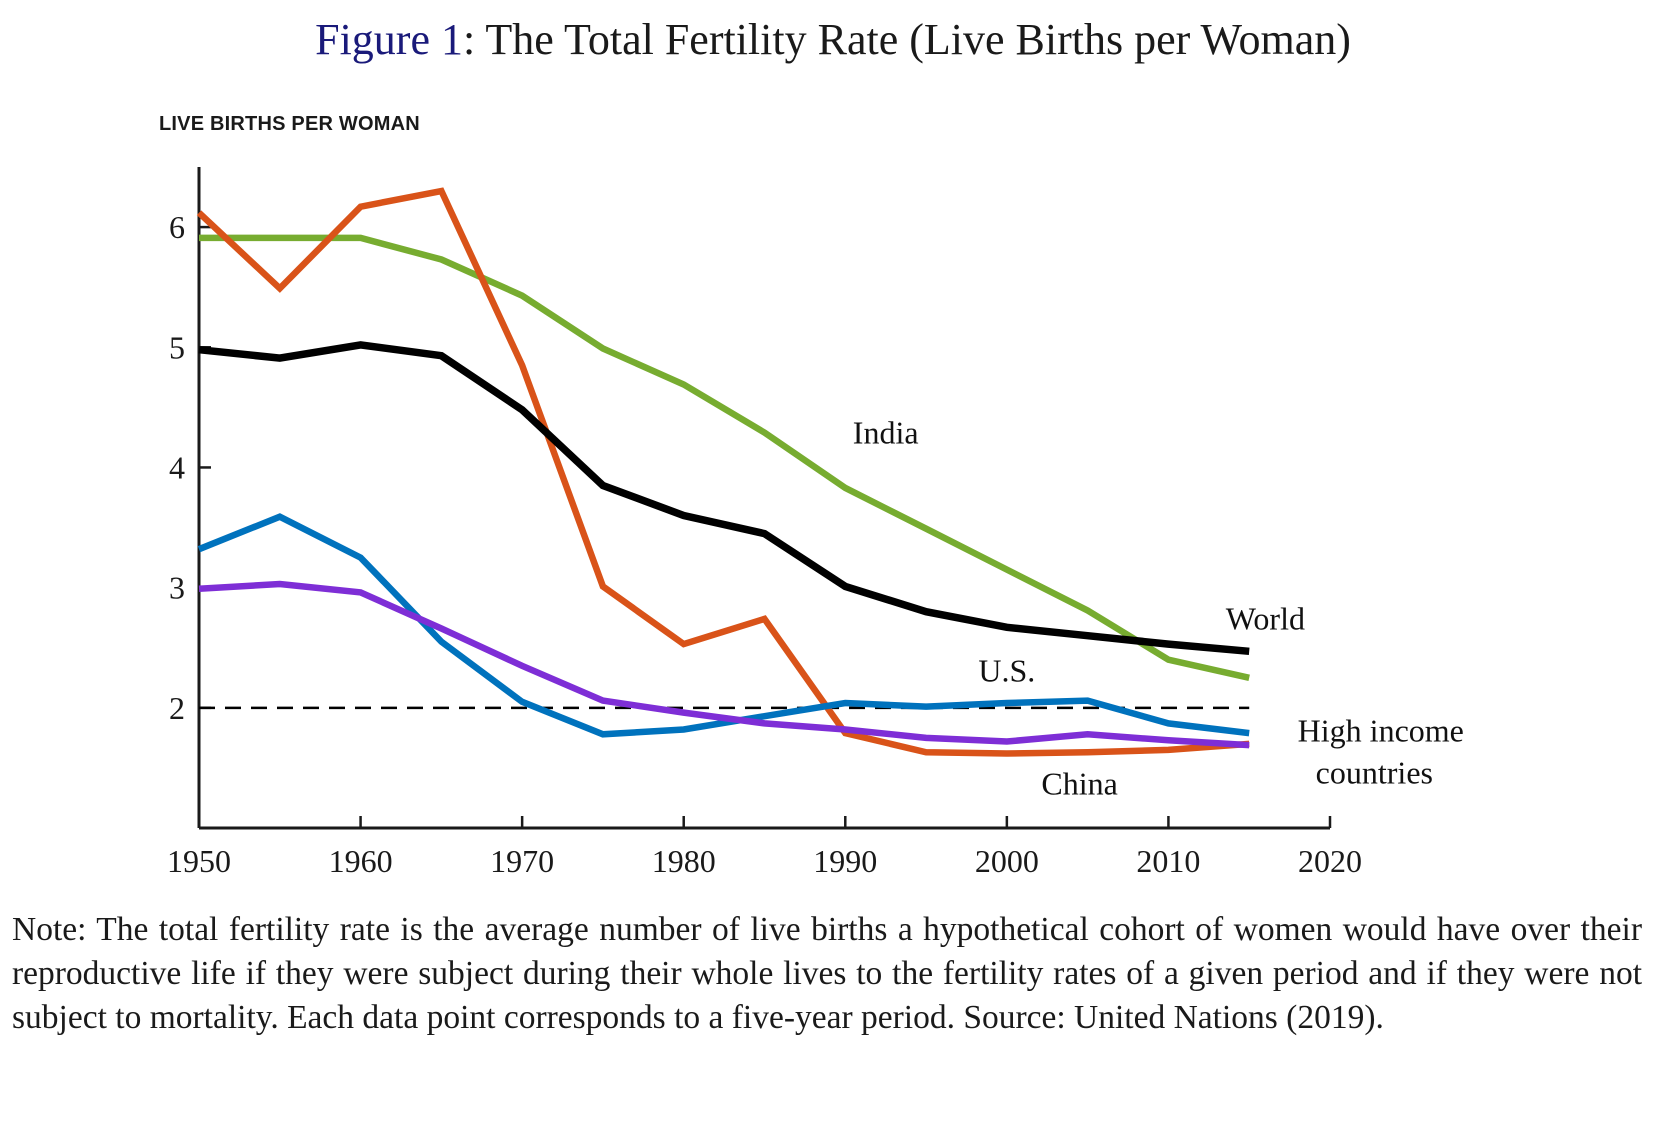 The width and height of the screenshot is (1666, 1131). I want to click on x-tick-label: 2020, so click(1330, 861).